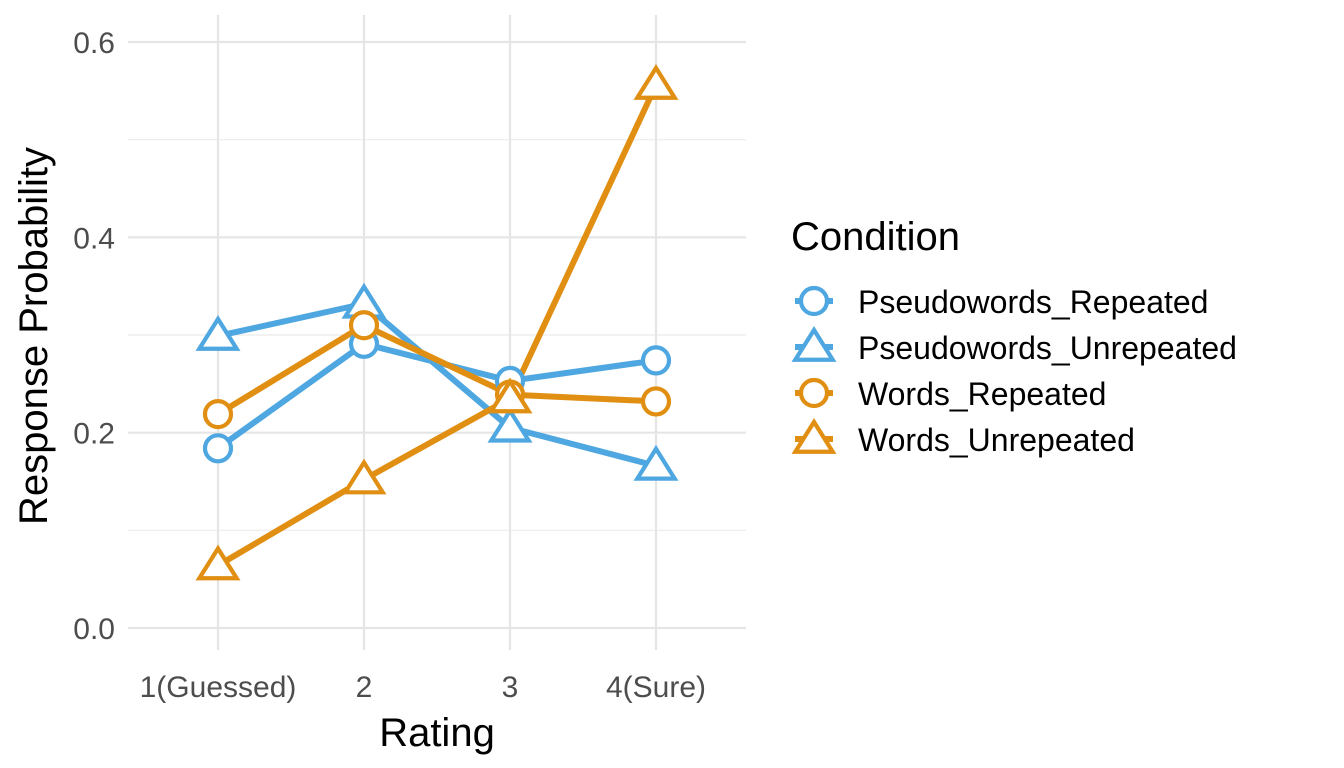 Image resolution: width=1344 pixels, height=768 pixels. I want to click on x-tick-label: 2, so click(364, 687).